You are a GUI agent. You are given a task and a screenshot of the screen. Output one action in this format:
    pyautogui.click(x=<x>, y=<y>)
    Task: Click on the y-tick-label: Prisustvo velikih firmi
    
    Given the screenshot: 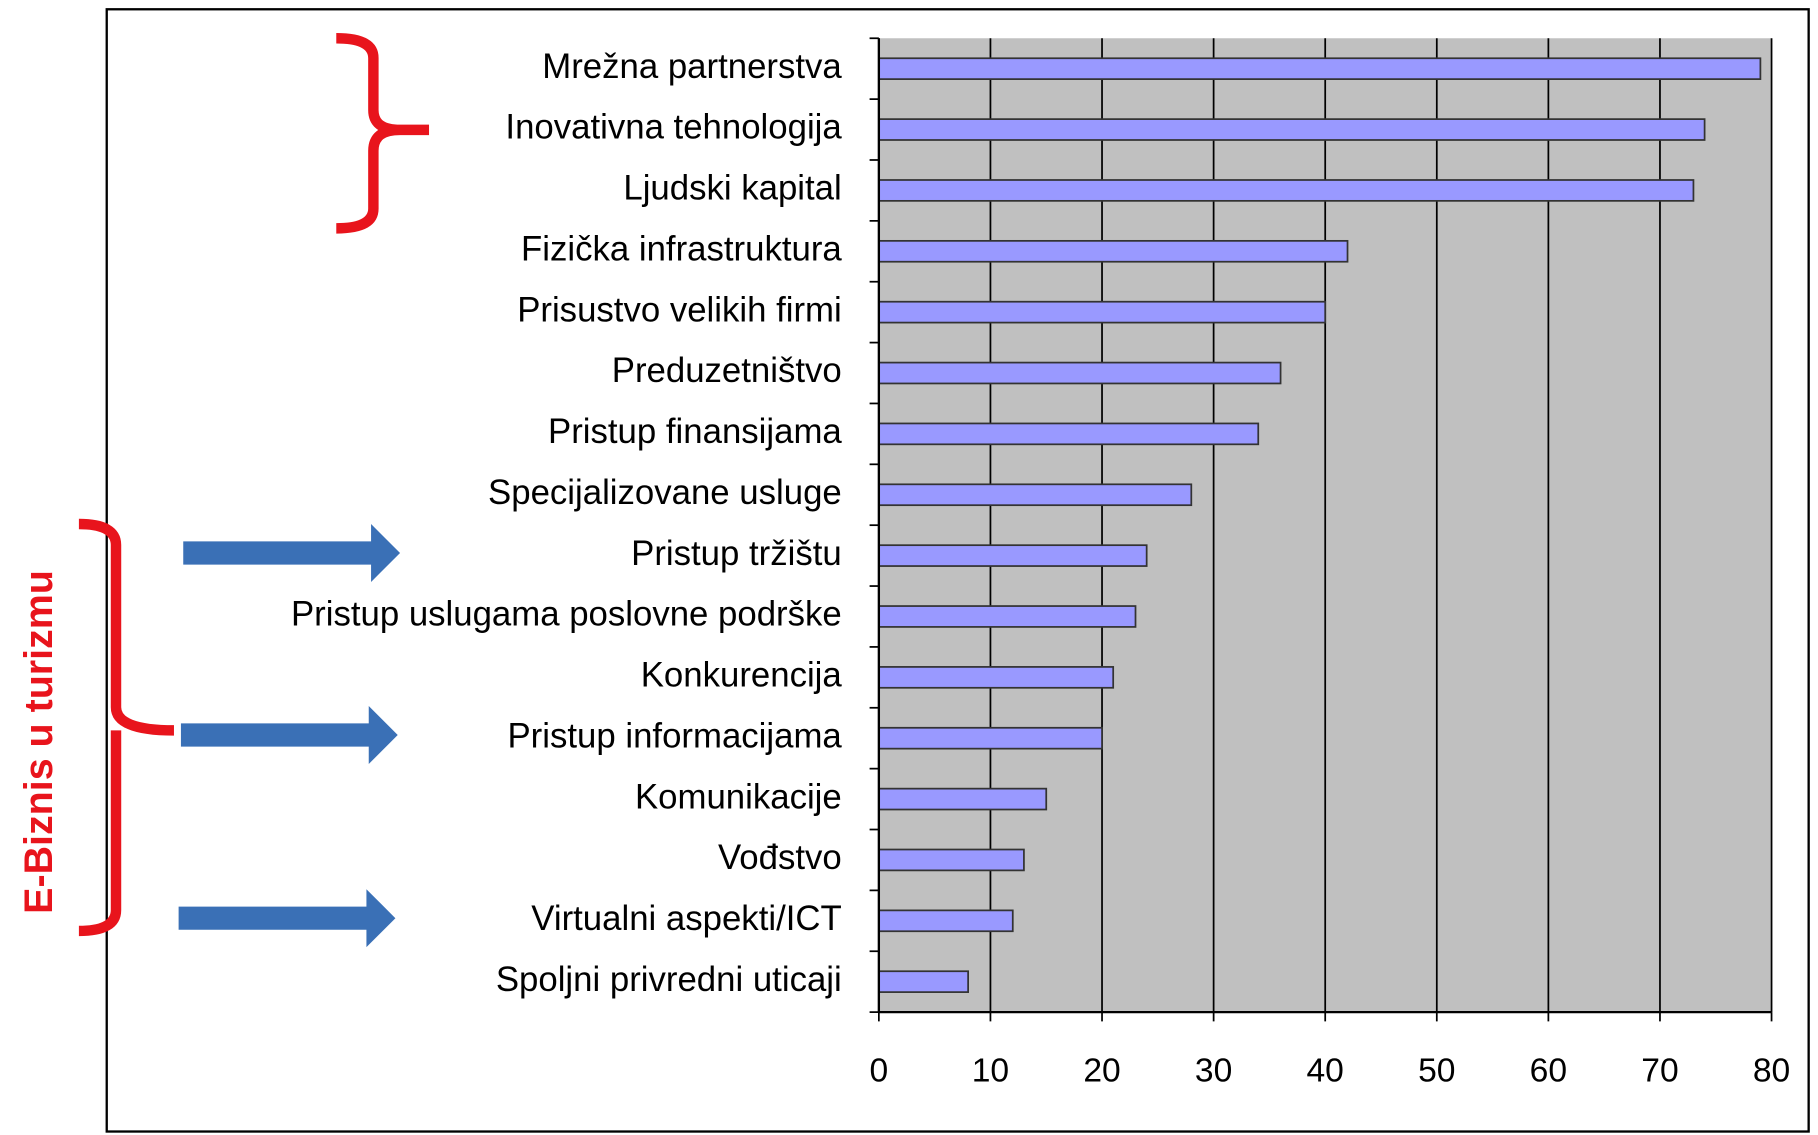 What is the action you would take?
    pyautogui.click(x=679, y=310)
    